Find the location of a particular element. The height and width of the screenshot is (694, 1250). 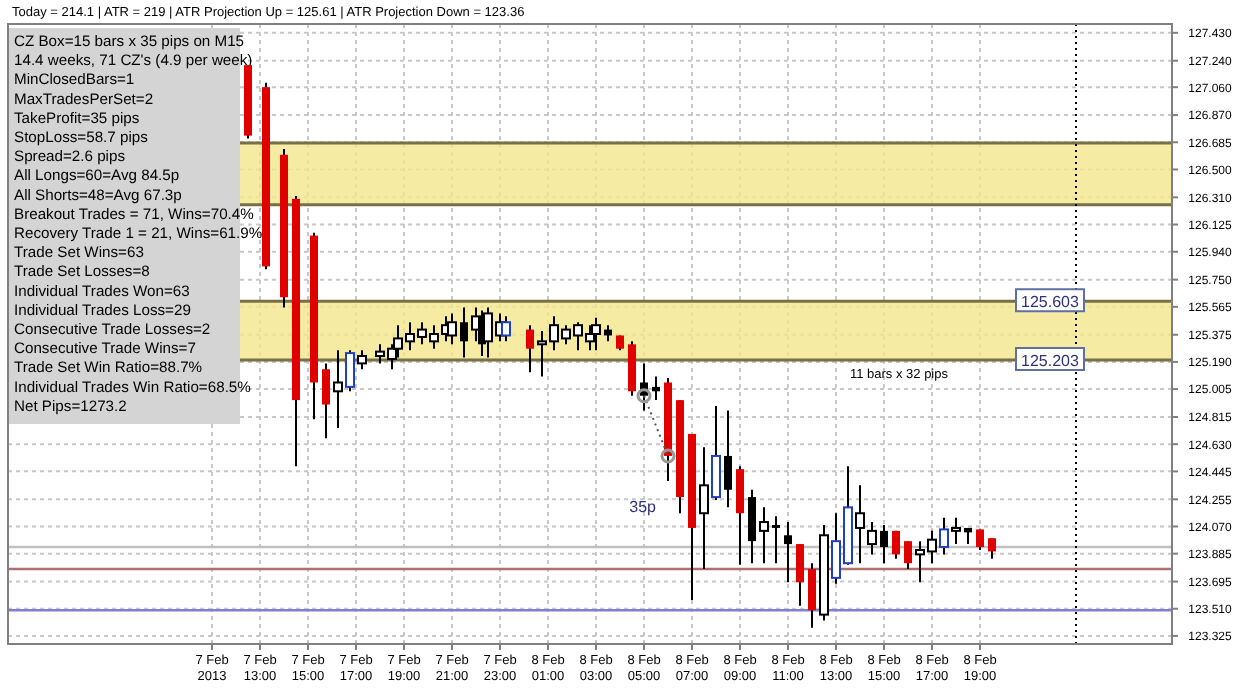

annotation: 35p is located at coordinates (643, 506).